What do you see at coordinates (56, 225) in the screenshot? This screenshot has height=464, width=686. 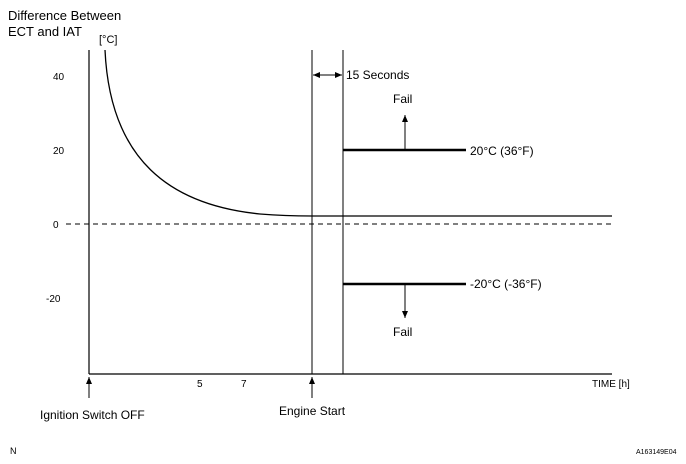 I see `y-tick-label: 0` at bounding box center [56, 225].